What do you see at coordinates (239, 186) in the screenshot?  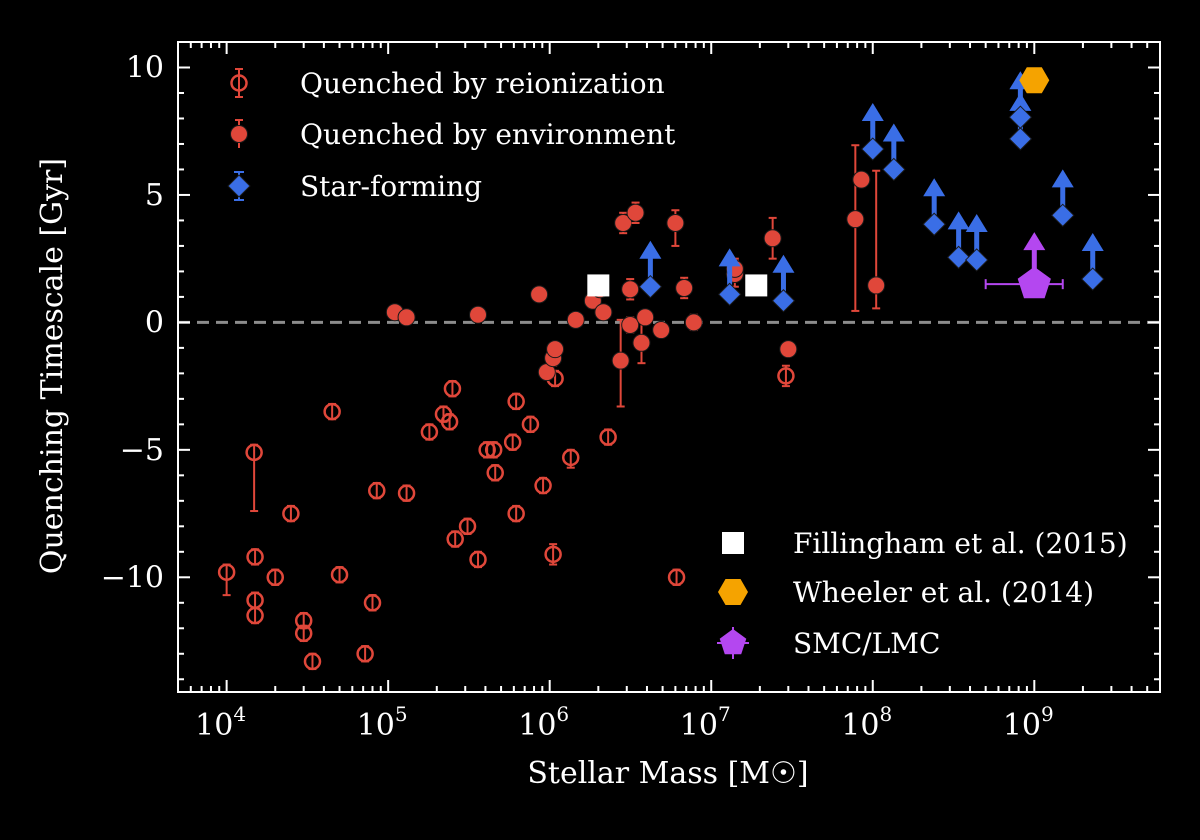 I see `legend-sf-marker` at bounding box center [239, 186].